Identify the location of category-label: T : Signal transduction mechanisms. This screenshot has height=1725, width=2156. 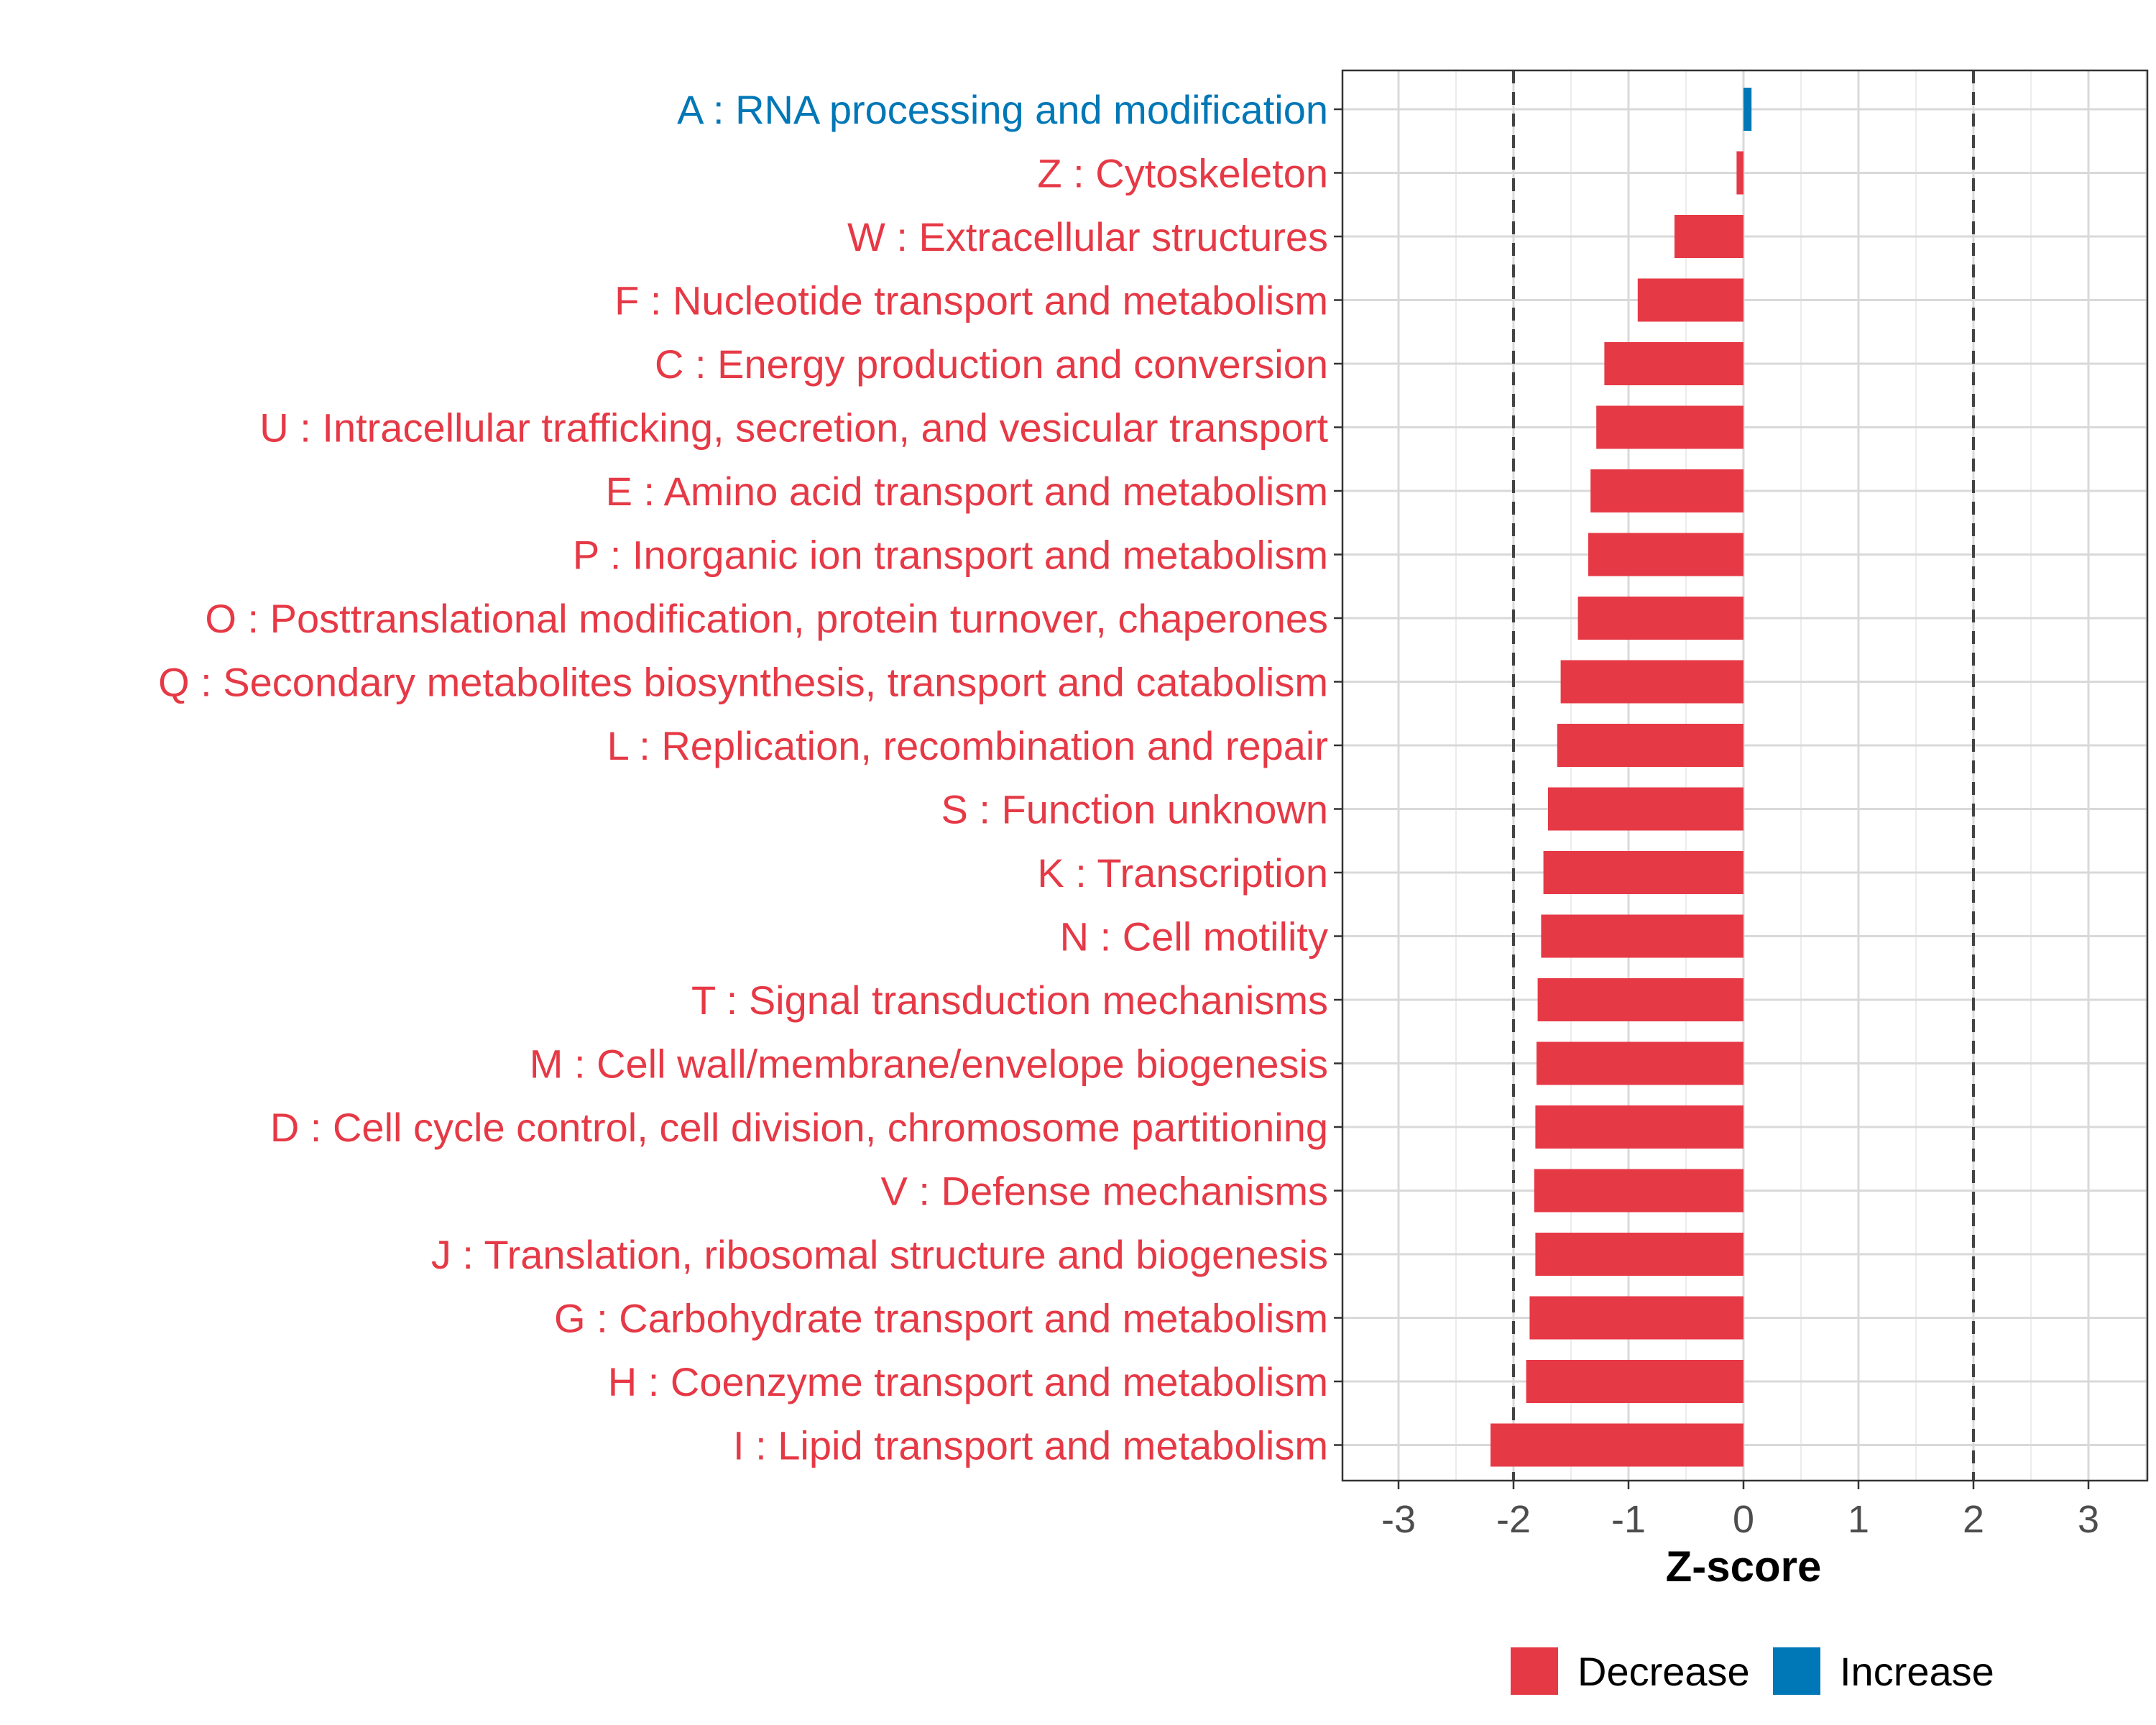
(1010, 1000).